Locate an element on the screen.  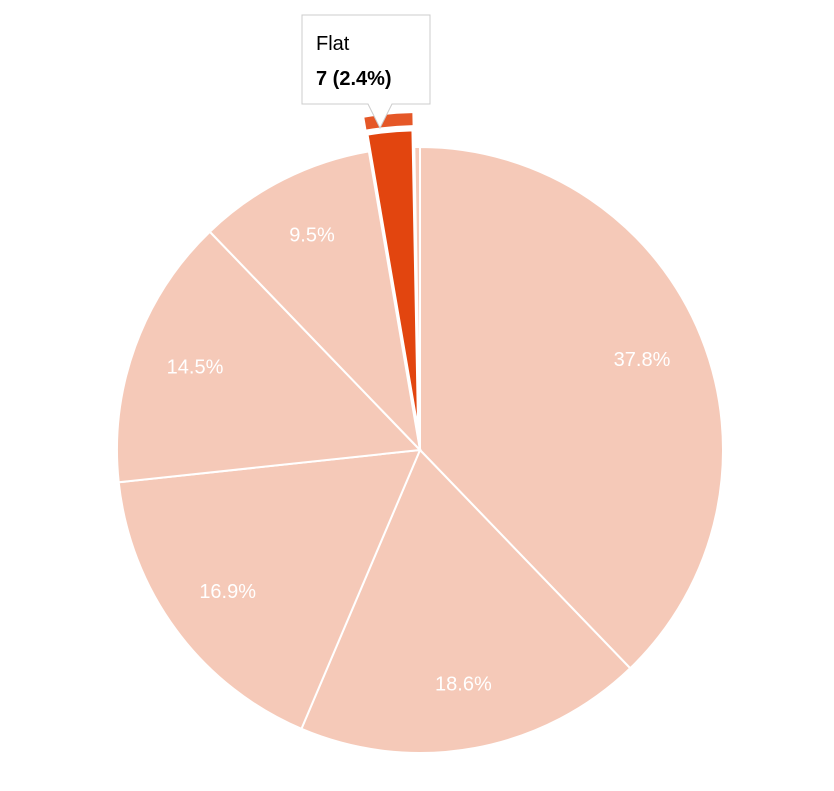
tooltip-box is located at coordinates (366, 72).